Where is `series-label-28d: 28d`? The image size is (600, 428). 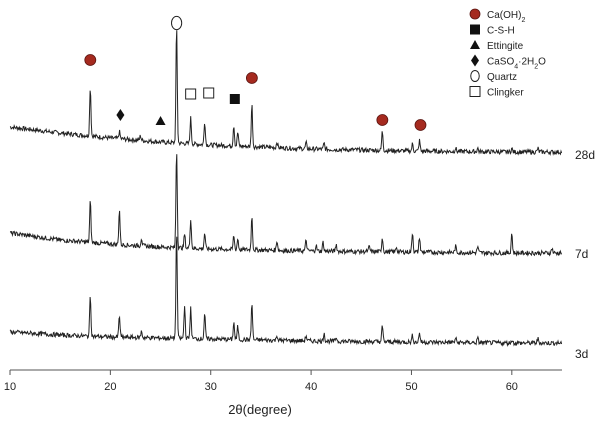
series-label-28d: 28d is located at coordinates (585, 155).